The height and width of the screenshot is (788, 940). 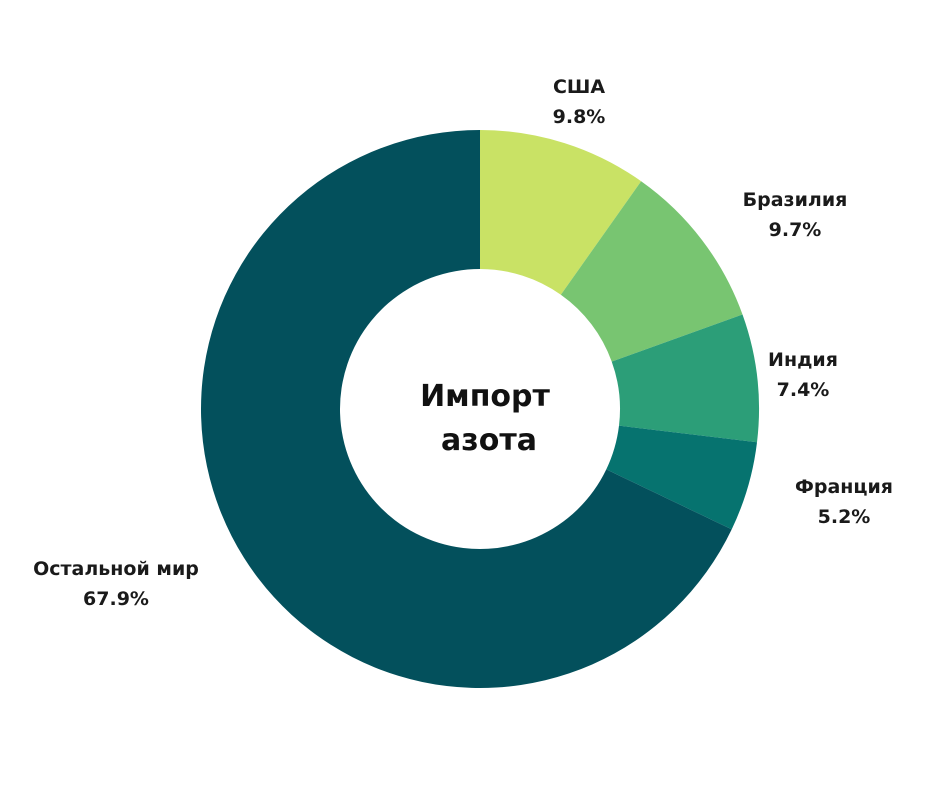 I want to click on slice-value-label-3: 5.2%, so click(x=844, y=517).